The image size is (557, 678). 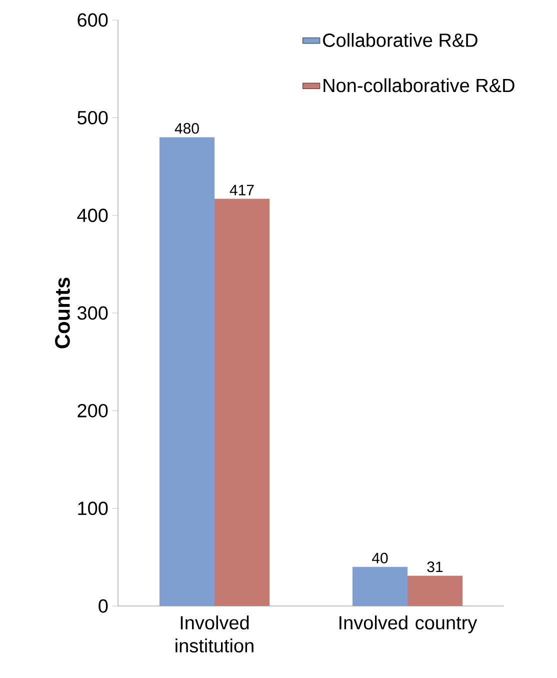 I want to click on x-tick-label: Involved country, so click(x=409, y=625).